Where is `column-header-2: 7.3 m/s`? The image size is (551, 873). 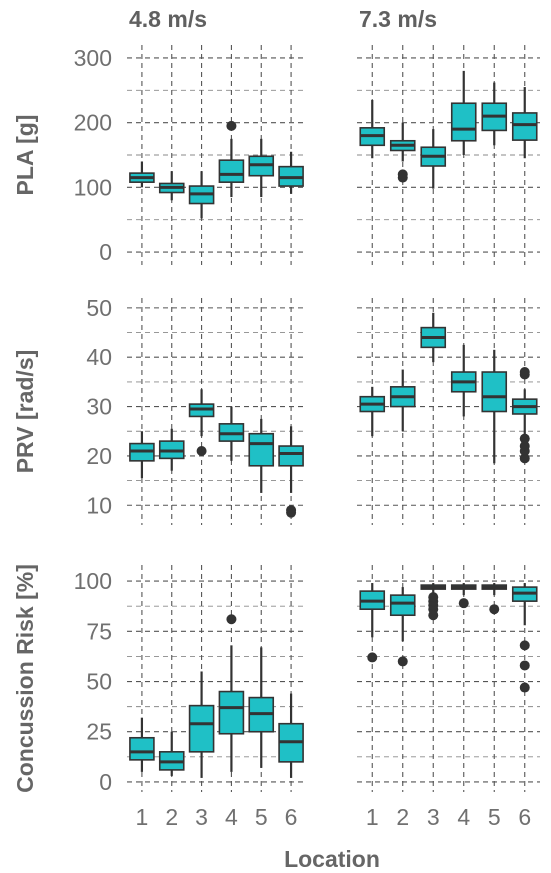 column-header-2: 7.3 m/s is located at coordinates (398, 19).